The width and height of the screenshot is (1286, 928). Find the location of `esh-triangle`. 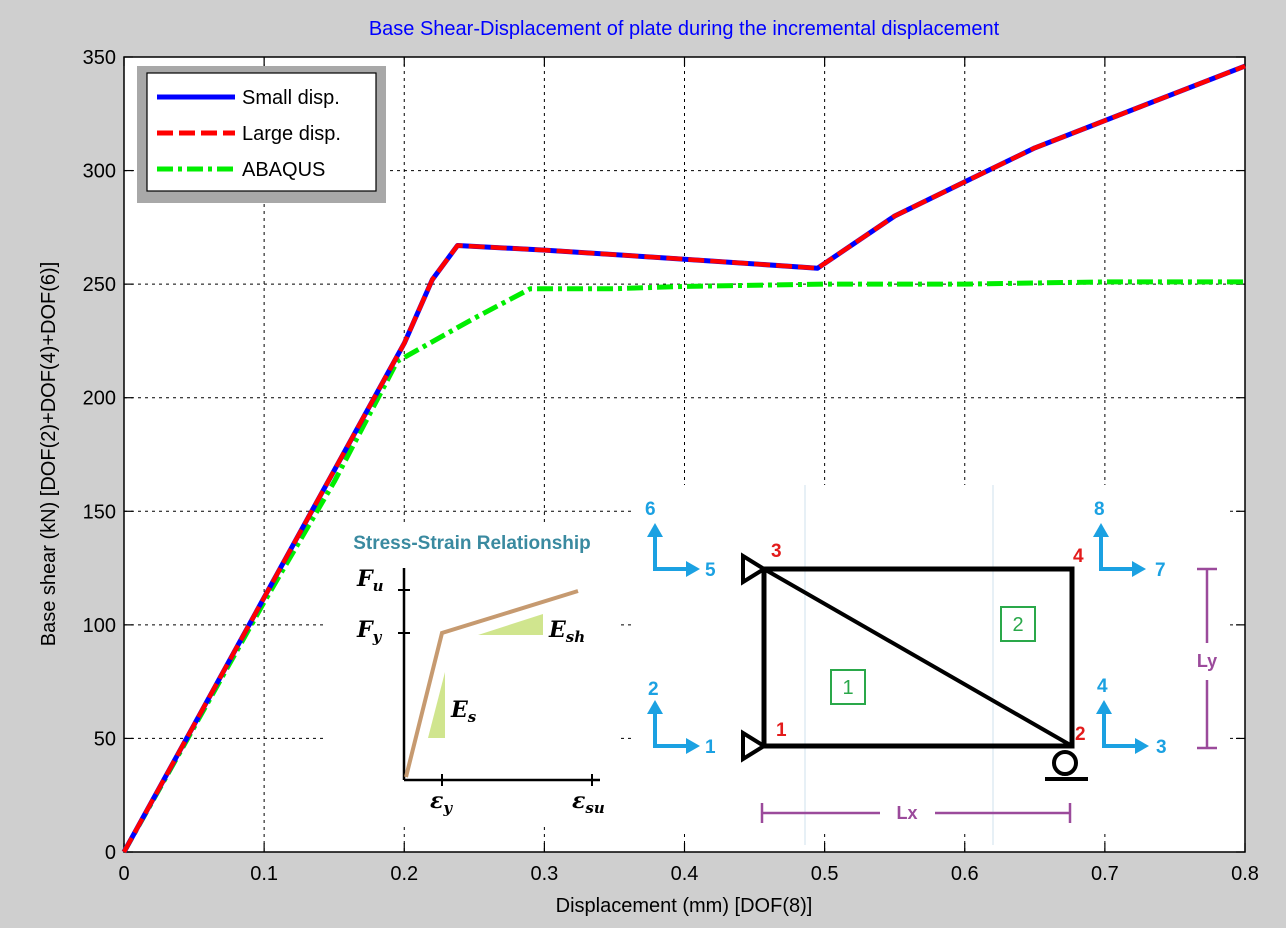

esh-triangle is located at coordinates (510, 624).